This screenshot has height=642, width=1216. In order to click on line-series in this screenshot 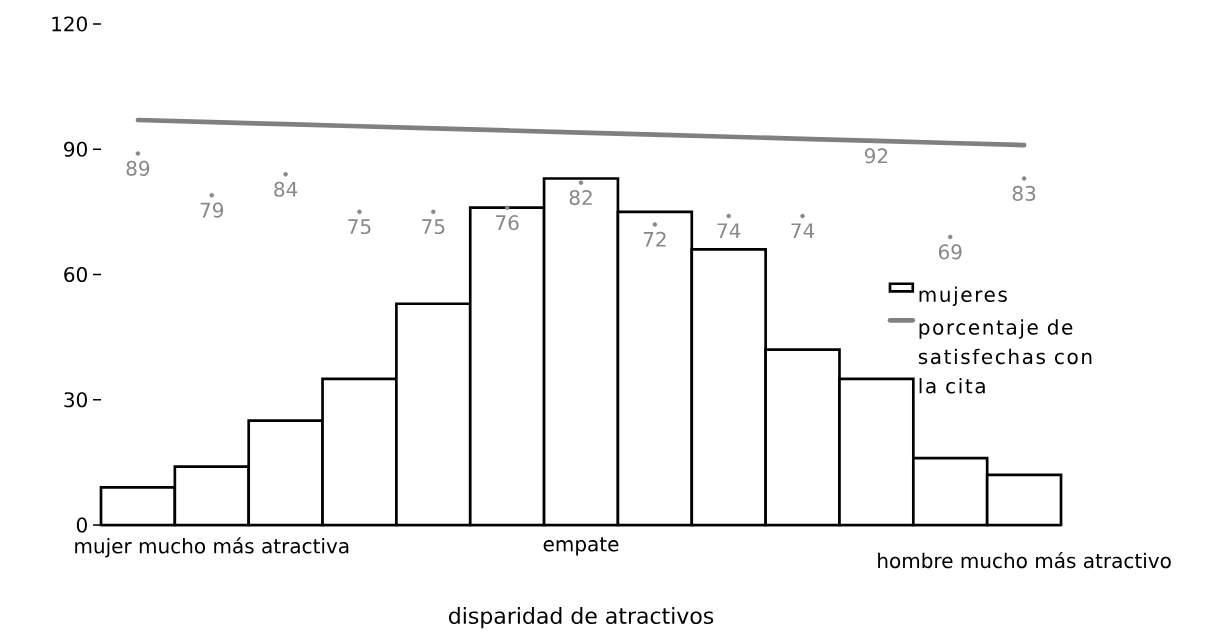, I will do `click(581, 132)`.